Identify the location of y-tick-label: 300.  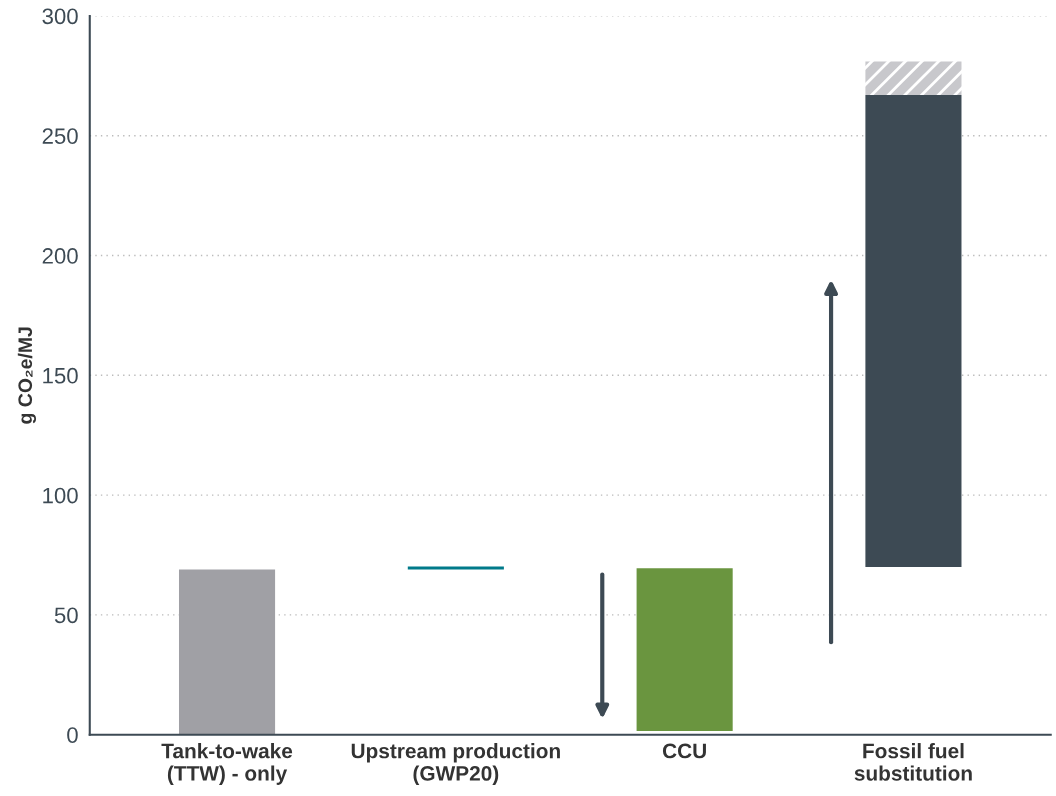
(60, 16).